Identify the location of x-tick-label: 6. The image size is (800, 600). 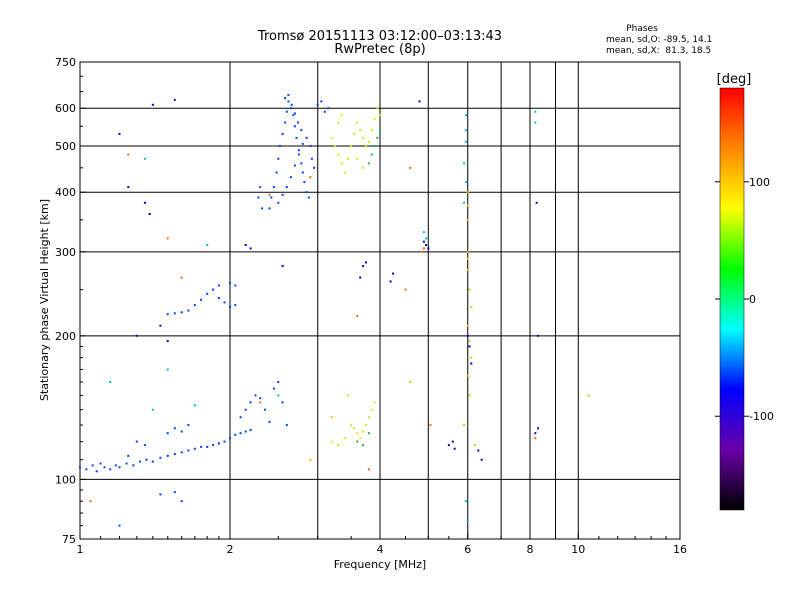
(467, 549).